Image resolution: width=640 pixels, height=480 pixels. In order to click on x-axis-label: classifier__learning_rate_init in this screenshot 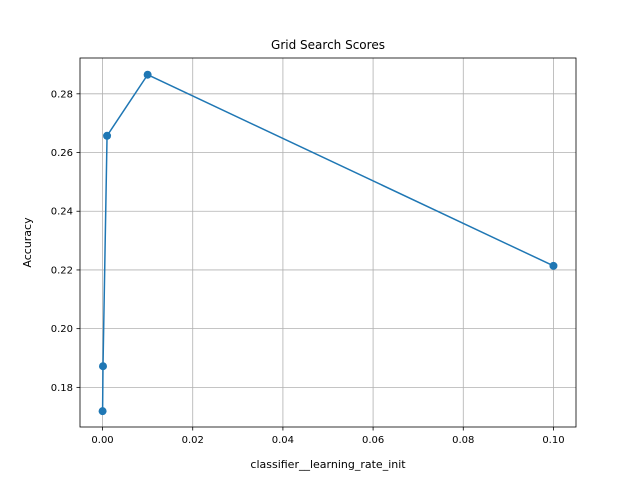, I will do `click(328, 464)`.